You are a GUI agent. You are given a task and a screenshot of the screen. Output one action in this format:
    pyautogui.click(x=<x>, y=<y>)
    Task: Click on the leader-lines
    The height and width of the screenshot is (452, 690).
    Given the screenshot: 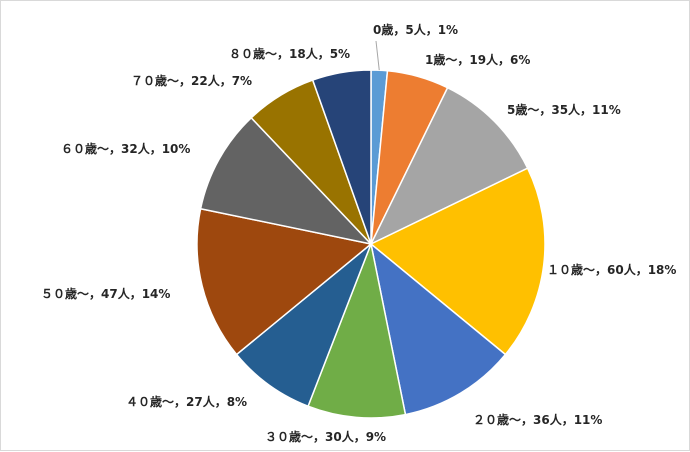 What is the action you would take?
    pyautogui.click(x=377, y=55)
    